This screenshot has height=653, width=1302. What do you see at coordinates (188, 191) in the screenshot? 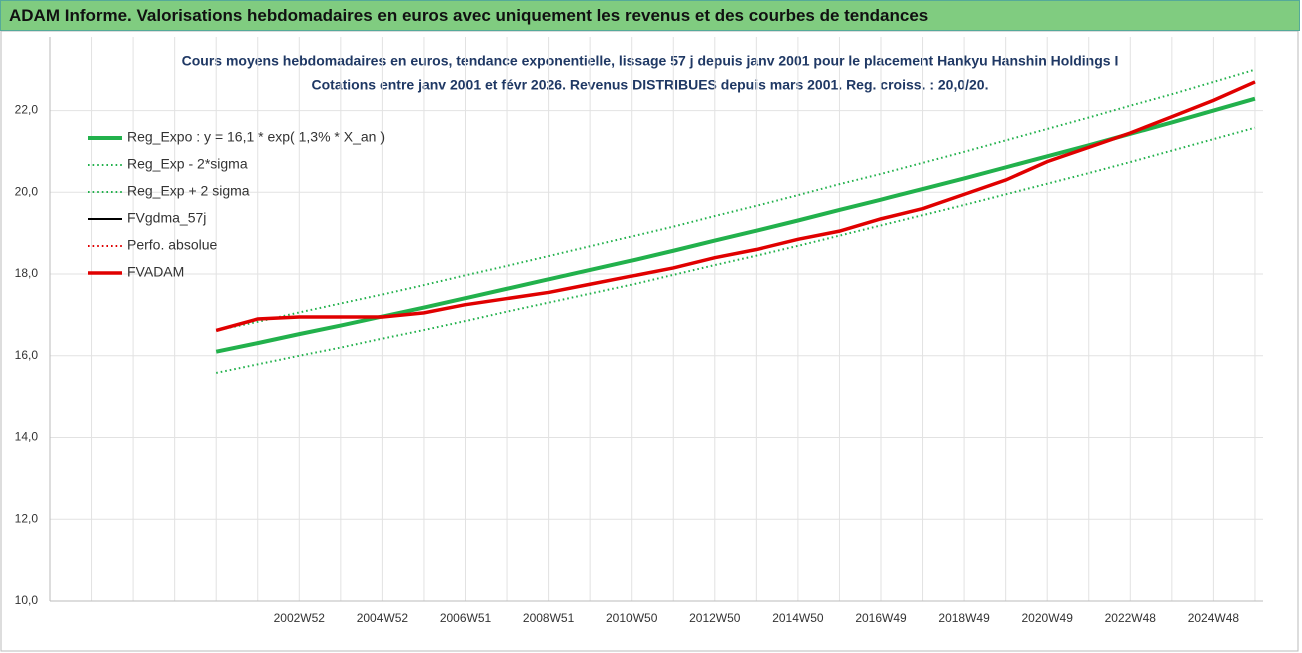
I see `legend-label: Reg_Exp + 2 sigma` at bounding box center [188, 191].